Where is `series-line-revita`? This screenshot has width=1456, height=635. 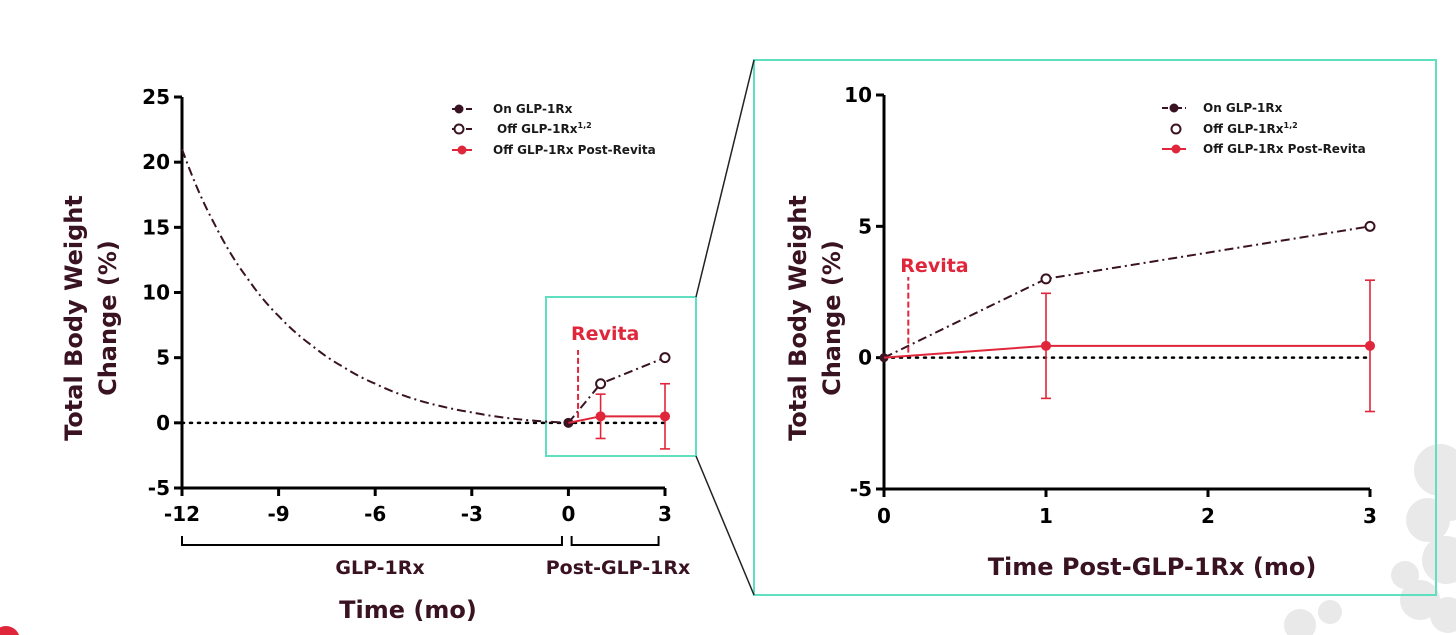
series-line-revita is located at coordinates (1126, 351).